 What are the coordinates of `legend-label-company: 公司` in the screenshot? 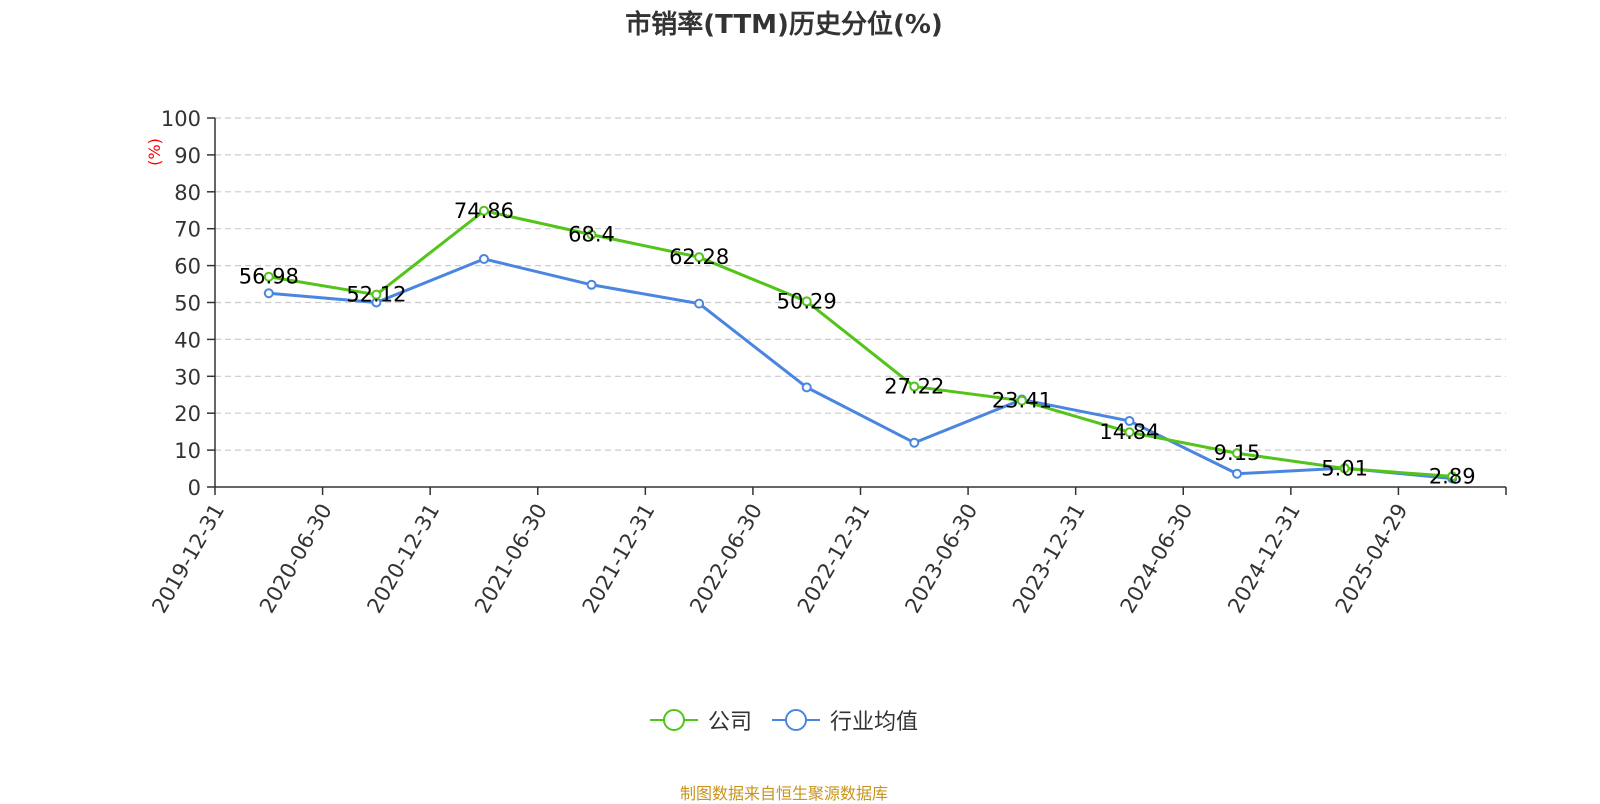 It's located at (729, 722).